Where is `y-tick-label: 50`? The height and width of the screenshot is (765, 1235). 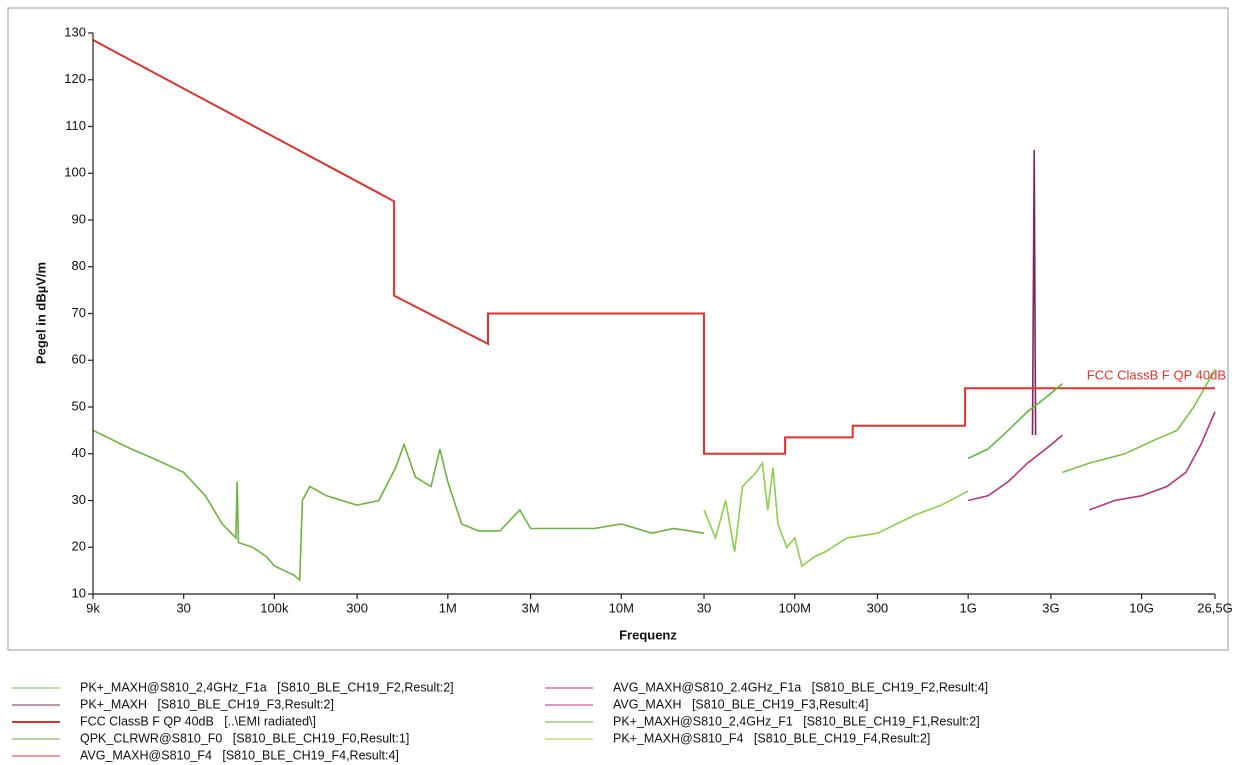 y-tick-label: 50 is located at coordinates (79, 405).